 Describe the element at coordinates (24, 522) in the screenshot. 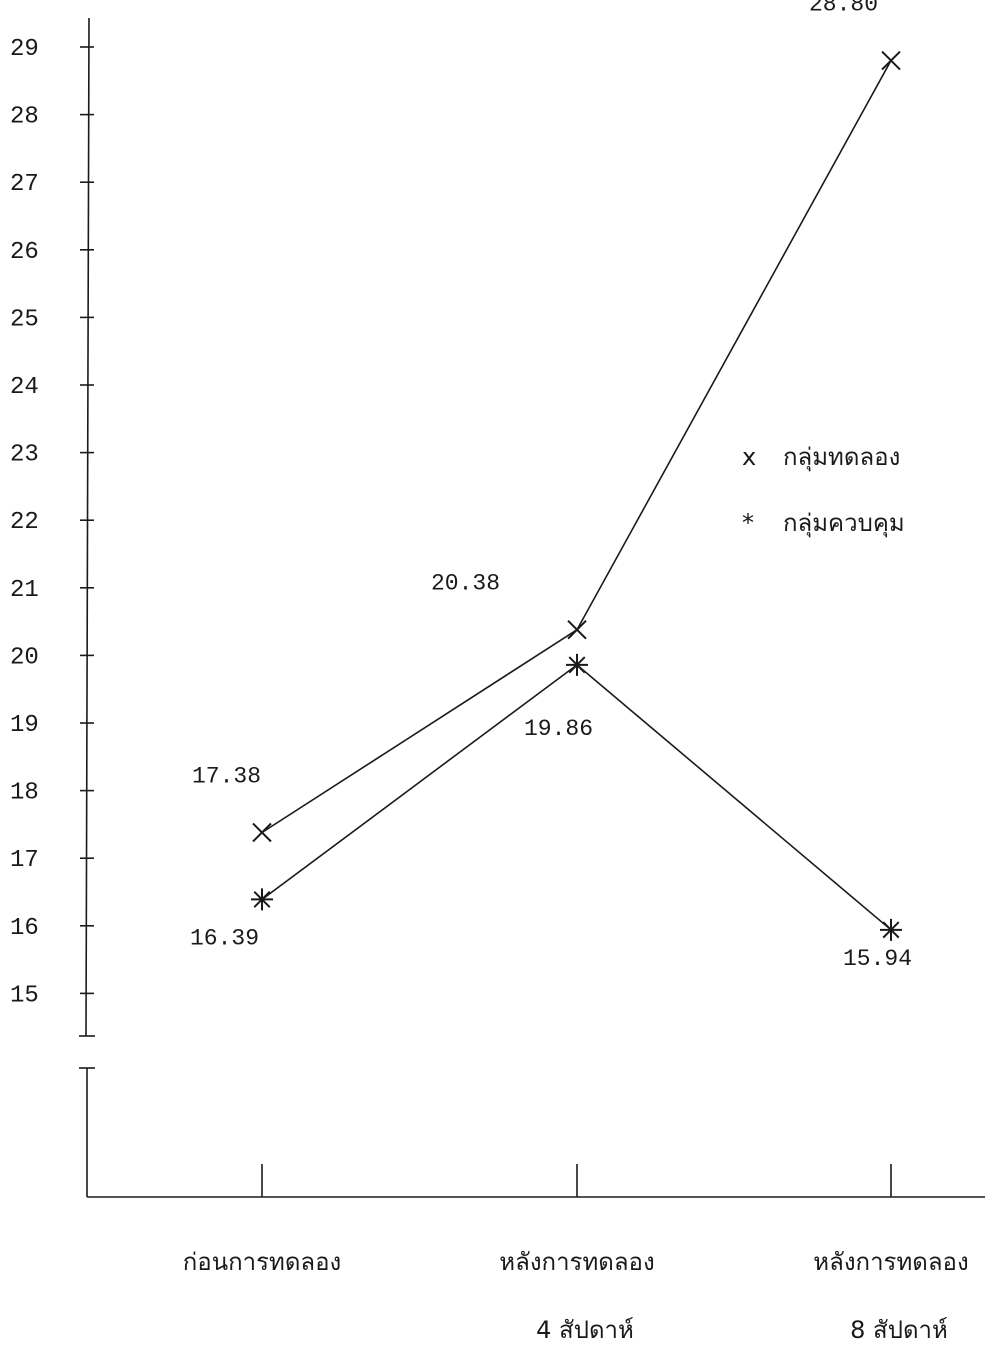

I see `y-tick-label-22: 22` at that location.